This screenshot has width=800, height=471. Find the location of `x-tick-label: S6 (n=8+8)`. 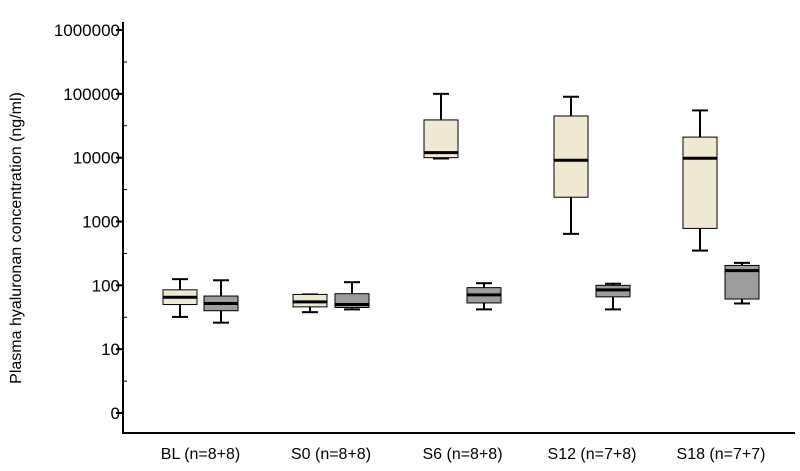

x-tick-label: S6 (n=8+8) is located at coordinates (462, 454).